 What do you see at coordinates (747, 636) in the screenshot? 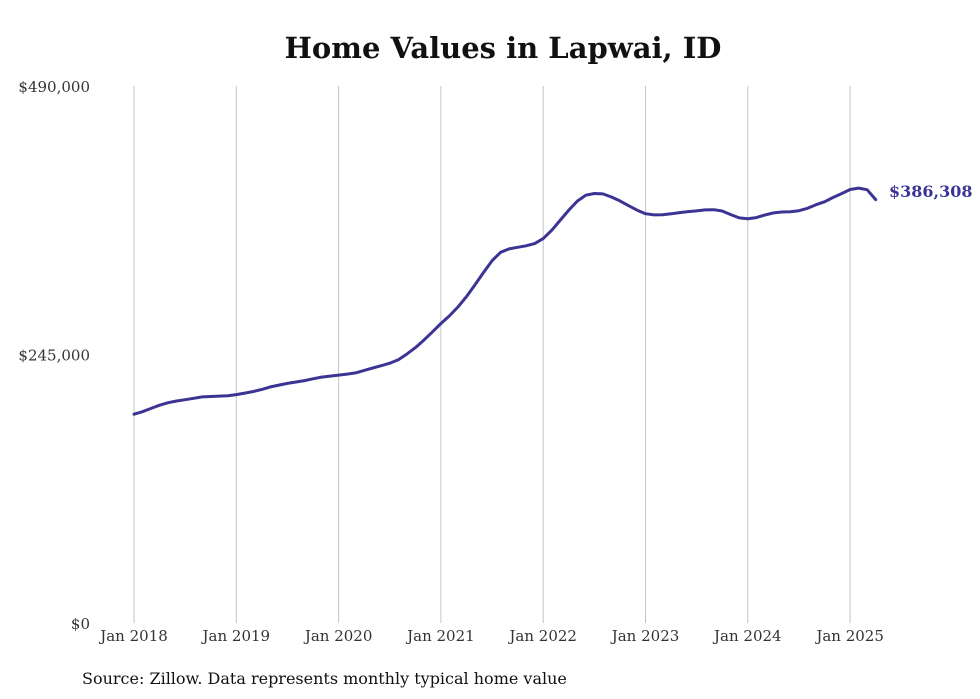
I see `x-tick-label: Jan 2024` at bounding box center [747, 636].